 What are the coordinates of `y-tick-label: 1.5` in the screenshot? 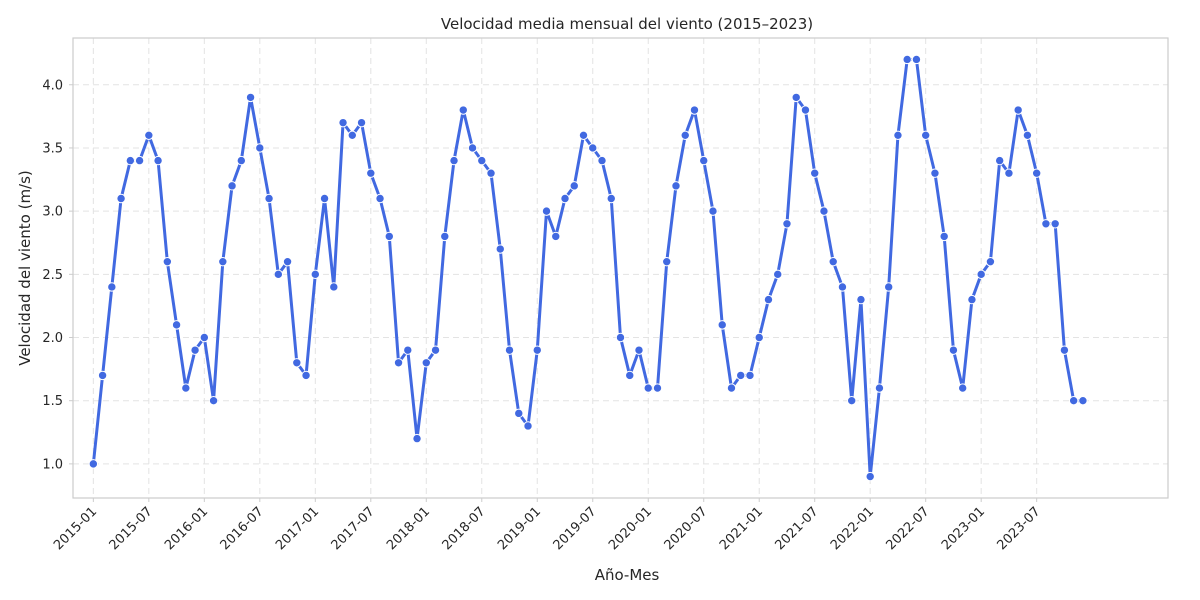 It's located at (52, 401).